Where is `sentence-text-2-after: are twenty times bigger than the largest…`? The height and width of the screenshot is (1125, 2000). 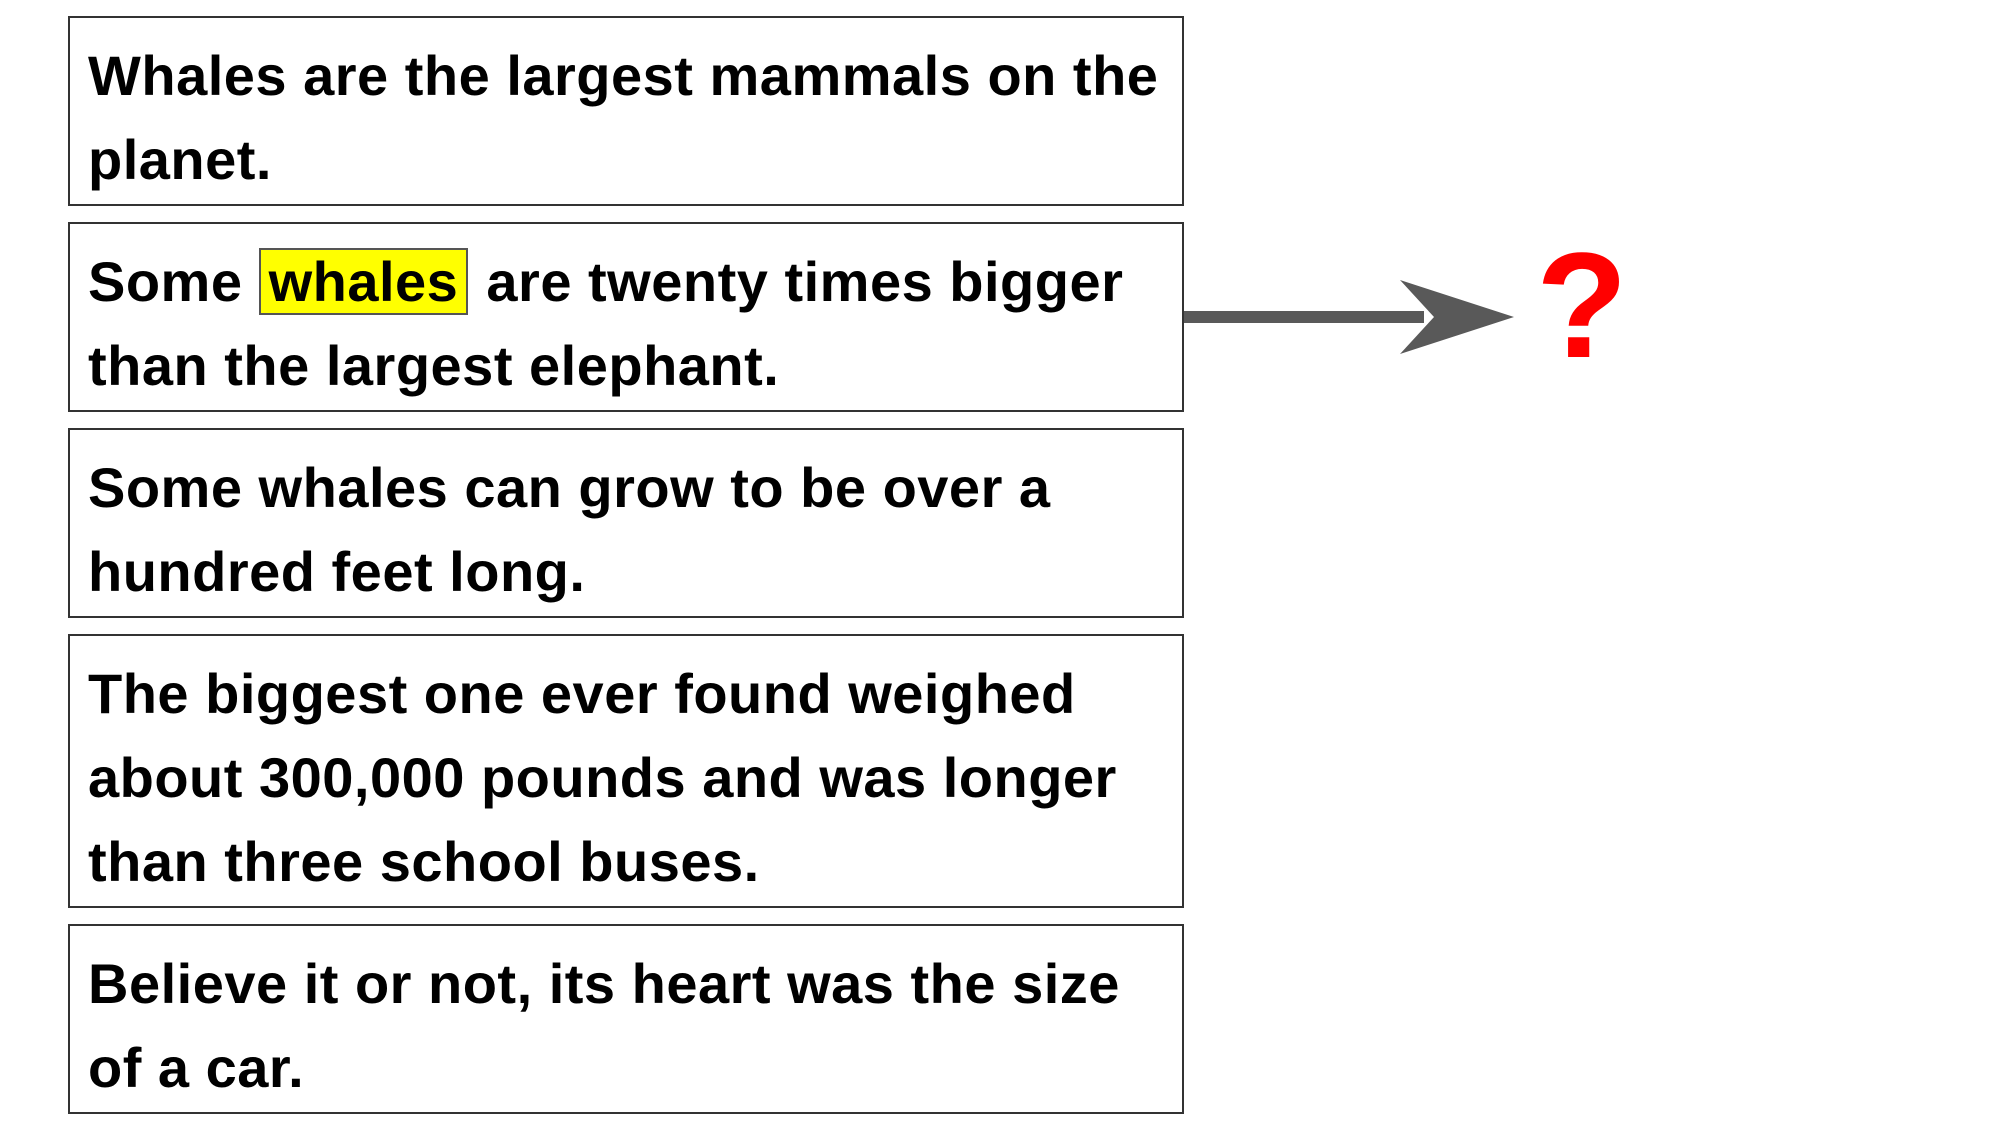
sentence-text-2-after: are twenty times bigger than the largest… is located at coordinates (606, 323).